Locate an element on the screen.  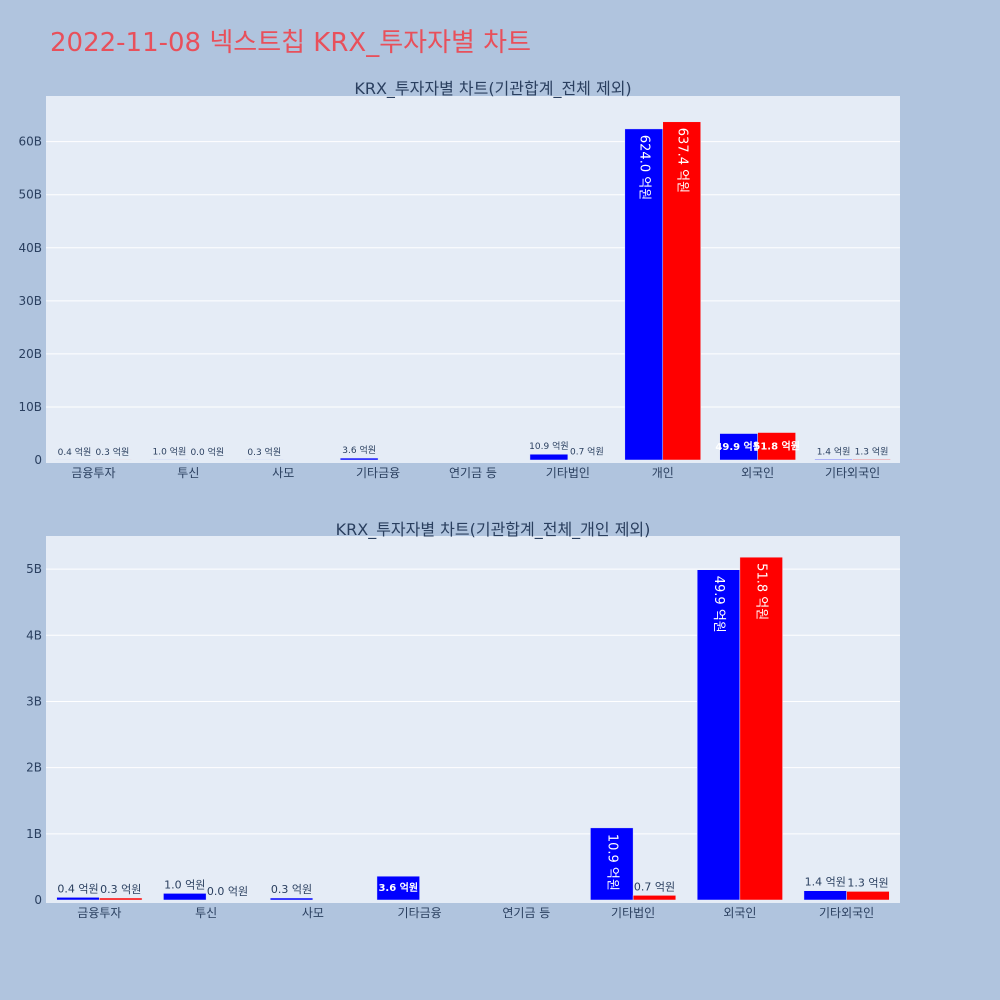
y-tick-label: 4B is located at coordinates (34, 635).